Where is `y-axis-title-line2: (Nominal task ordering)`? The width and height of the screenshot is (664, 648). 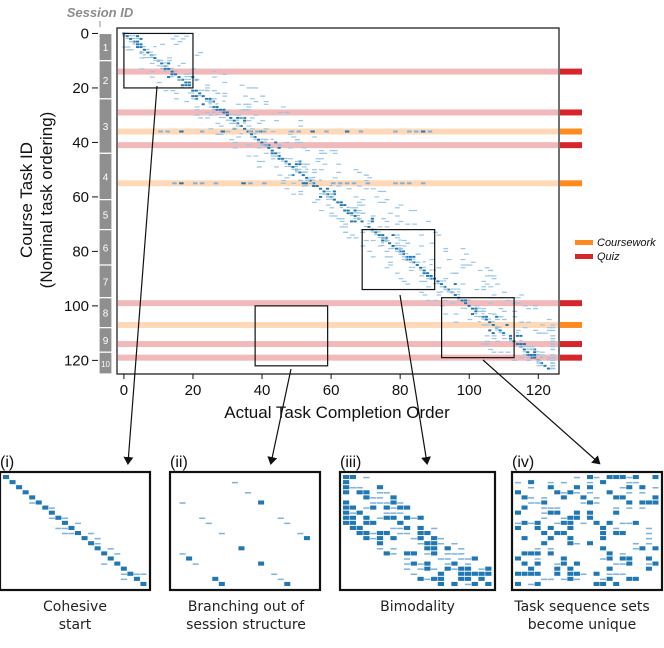 y-axis-title-line2: (Nominal task ordering) is located at coordinates (46, 200).